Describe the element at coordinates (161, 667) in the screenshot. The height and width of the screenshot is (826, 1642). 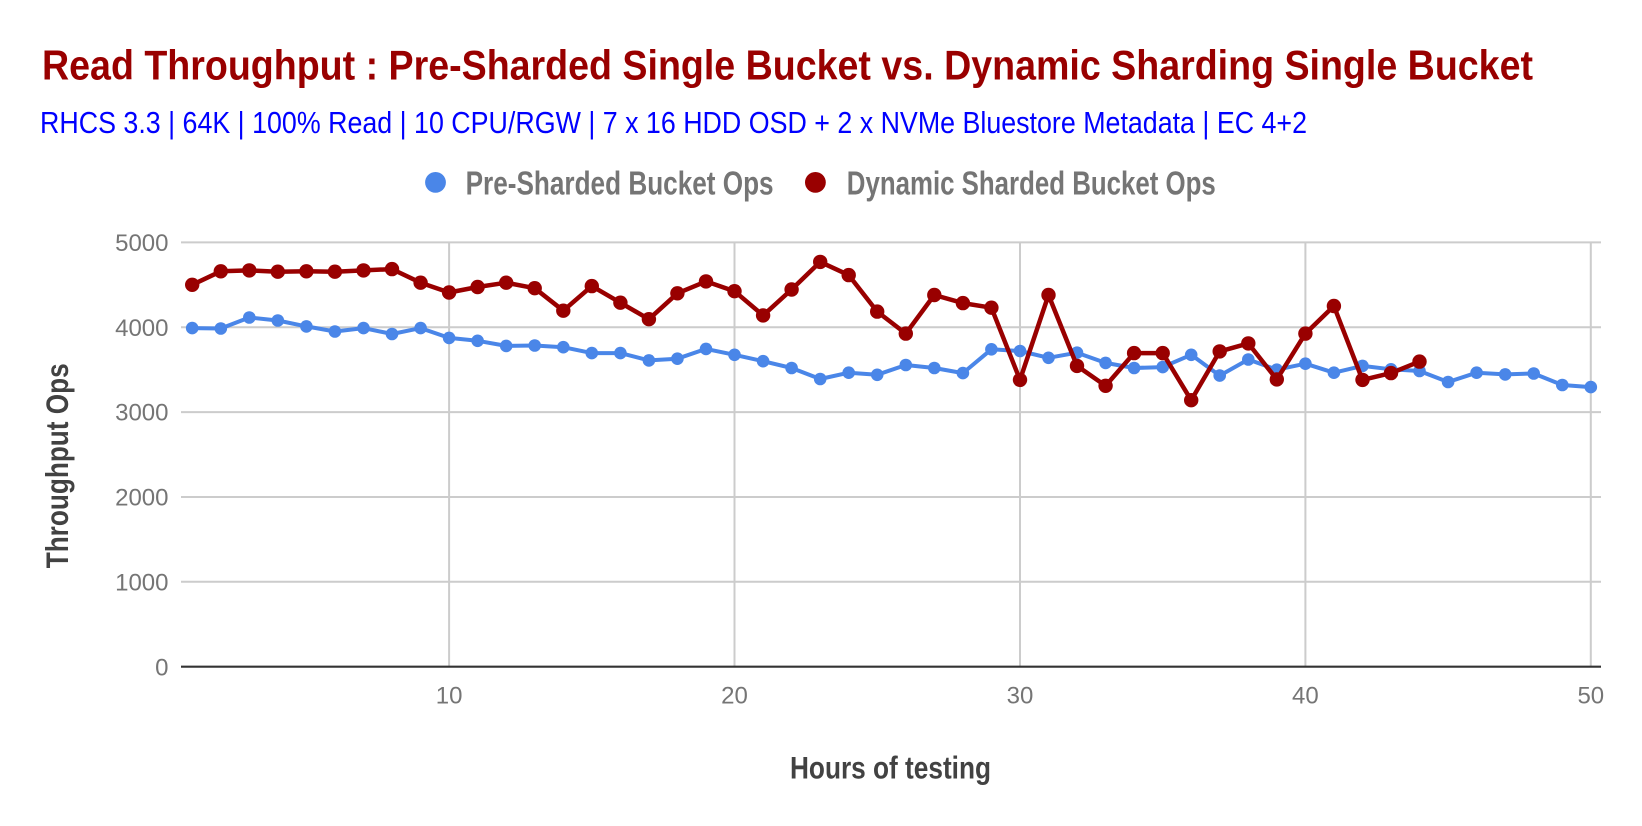
I see `svg-text: 0` at that location.